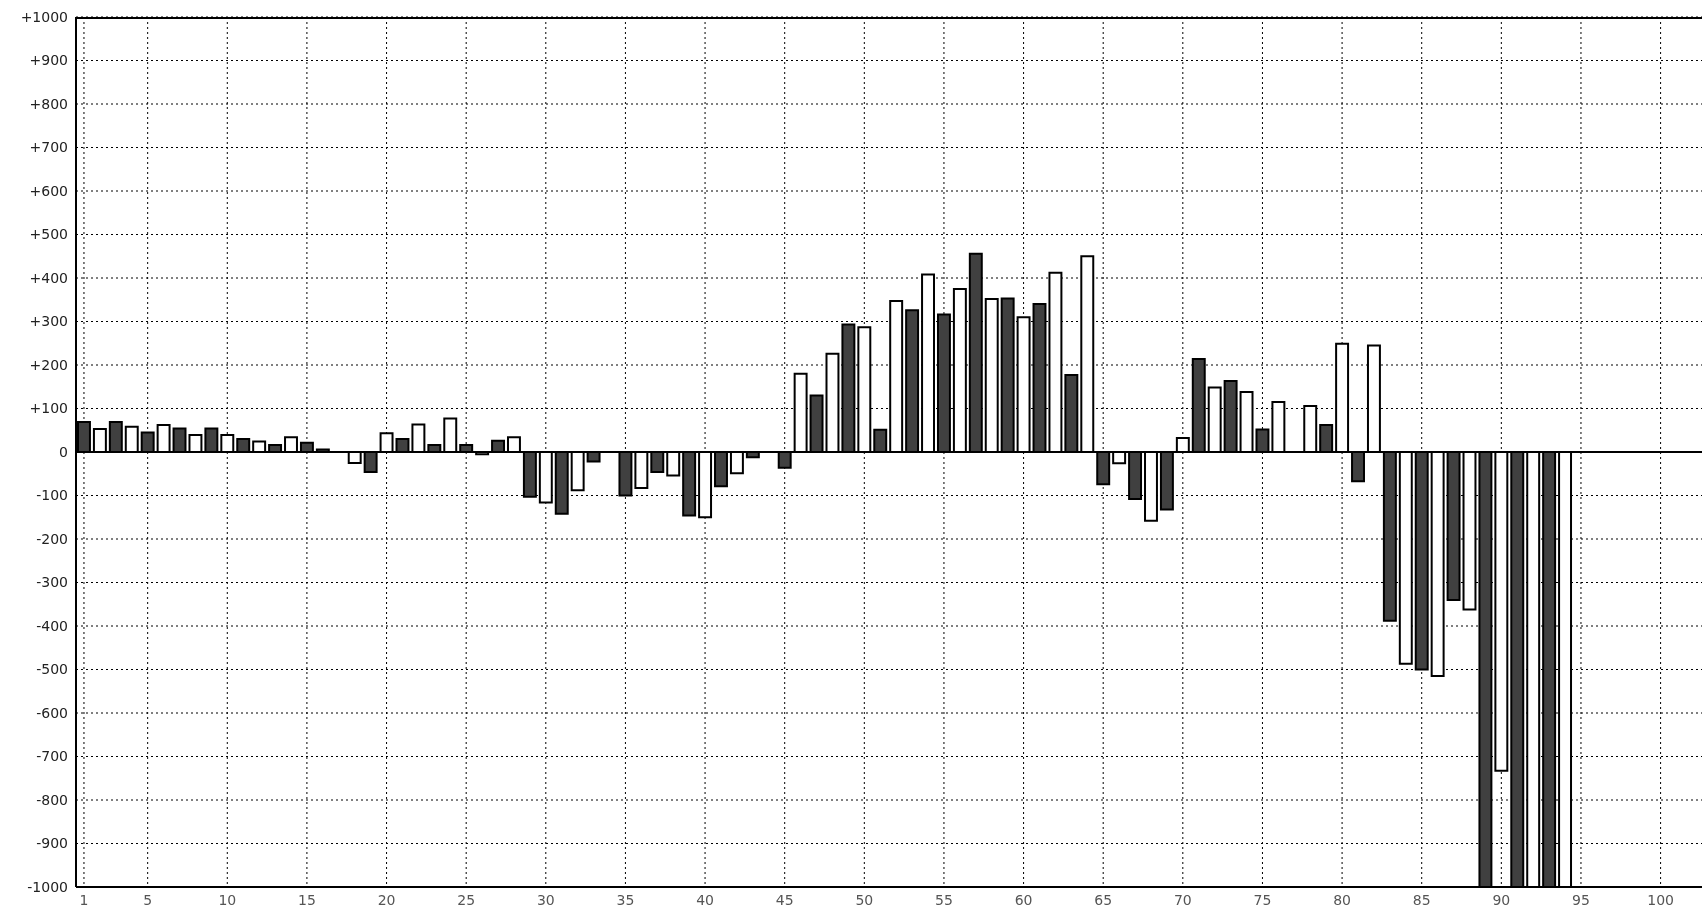 The width and height of the screenshot is (1702, 908). I want to click on y-tick-label: -900, so click(52, 843).